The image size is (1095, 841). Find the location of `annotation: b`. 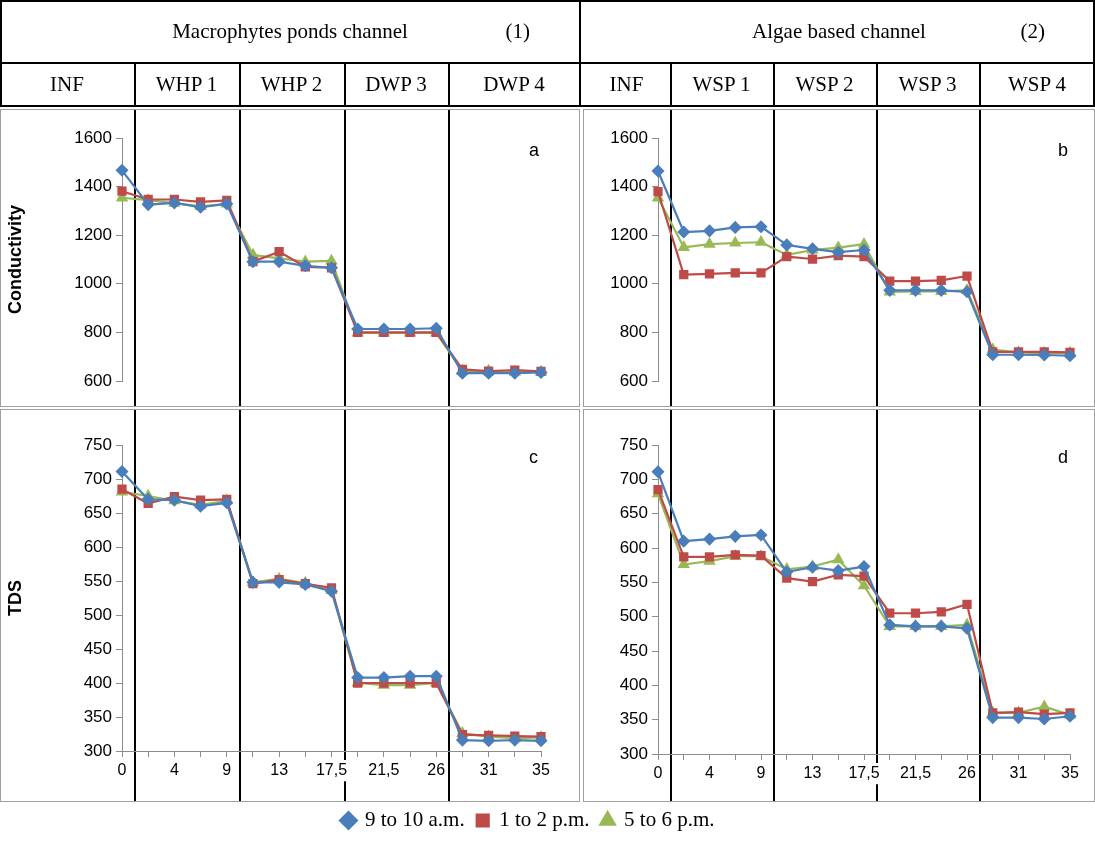

annotation: b is located at coordinates (1063, 150).